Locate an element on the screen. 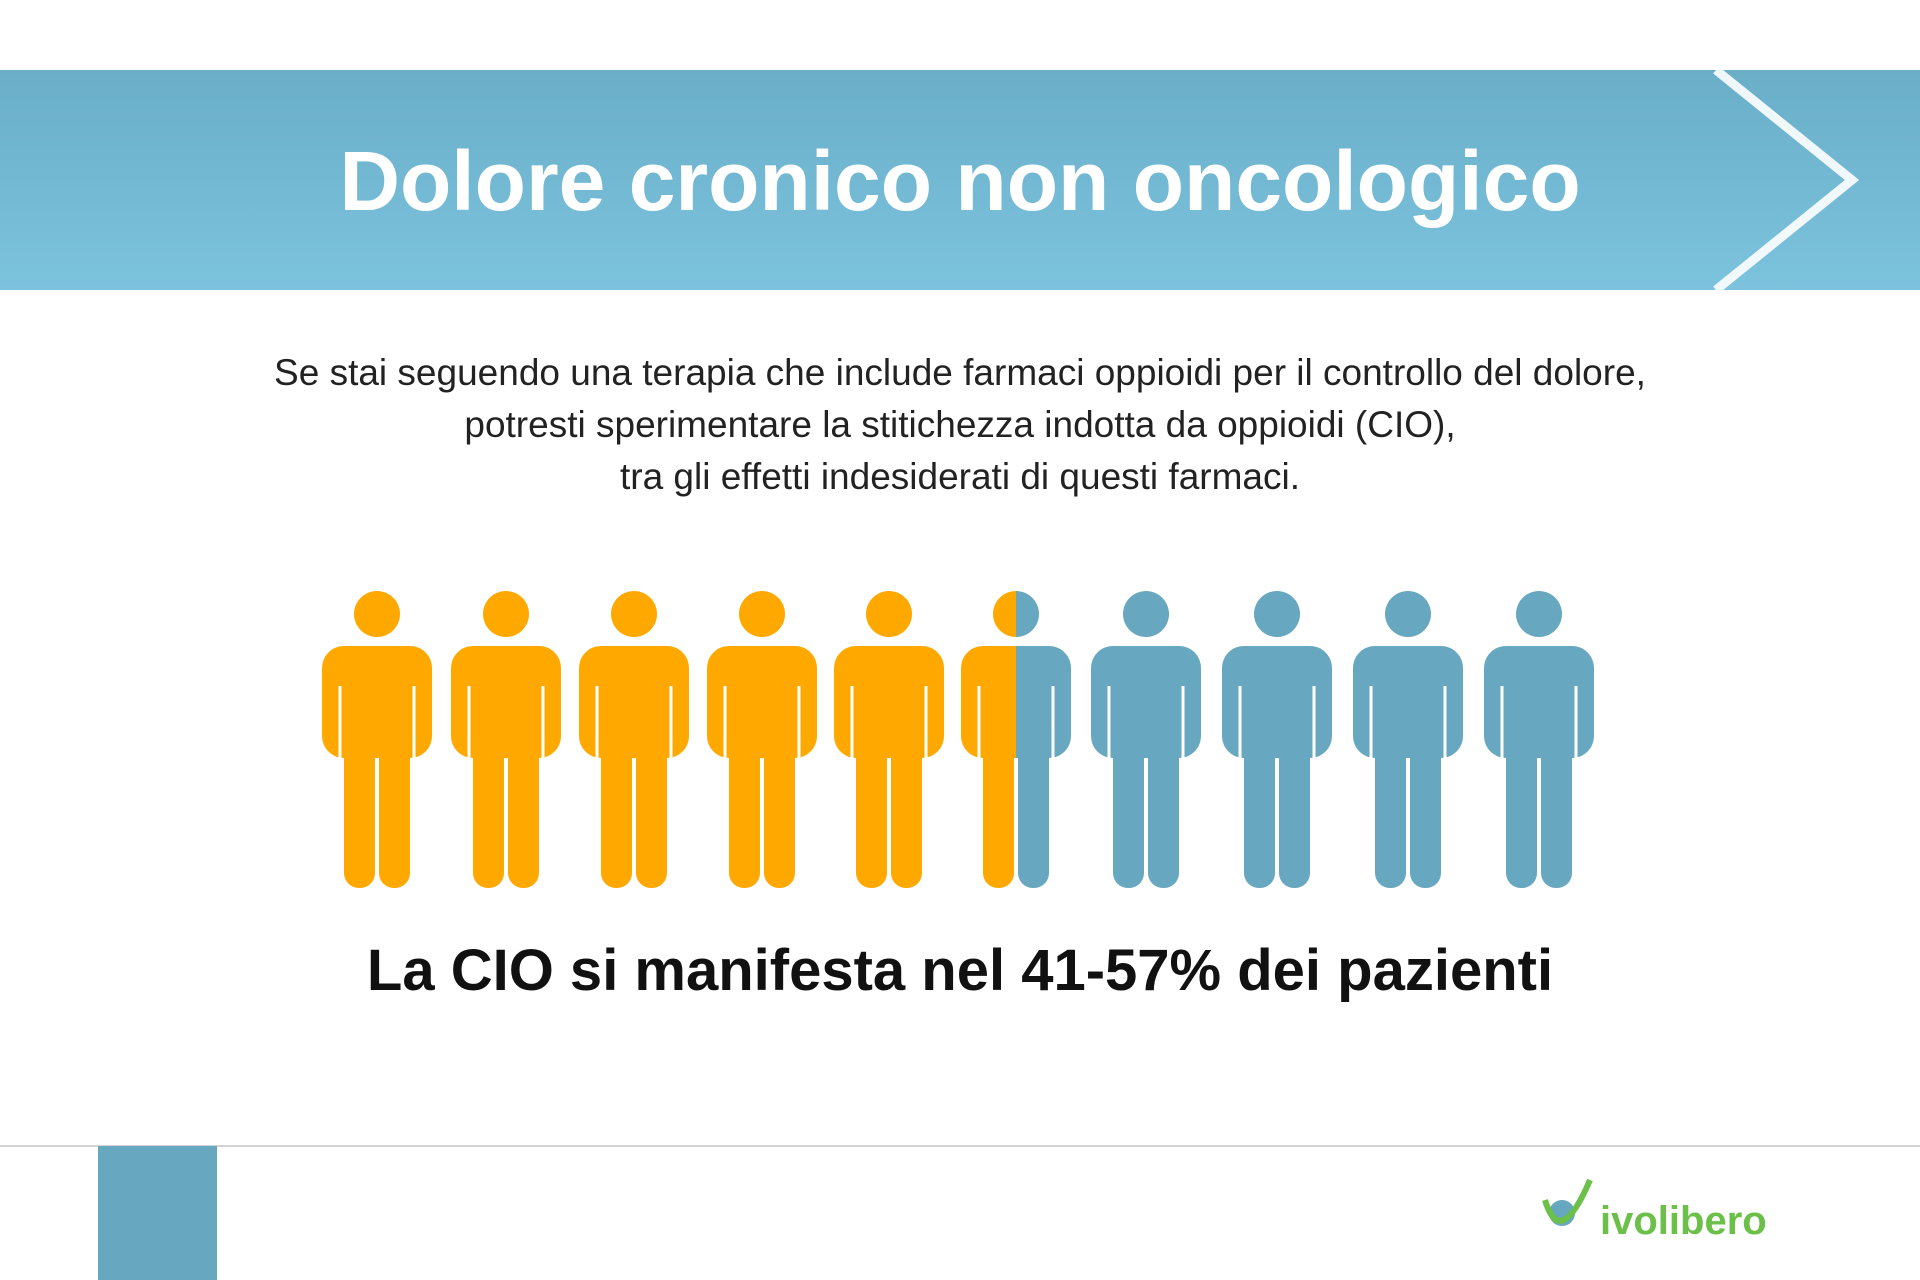  person-split is located at coordinates (1016, 740).